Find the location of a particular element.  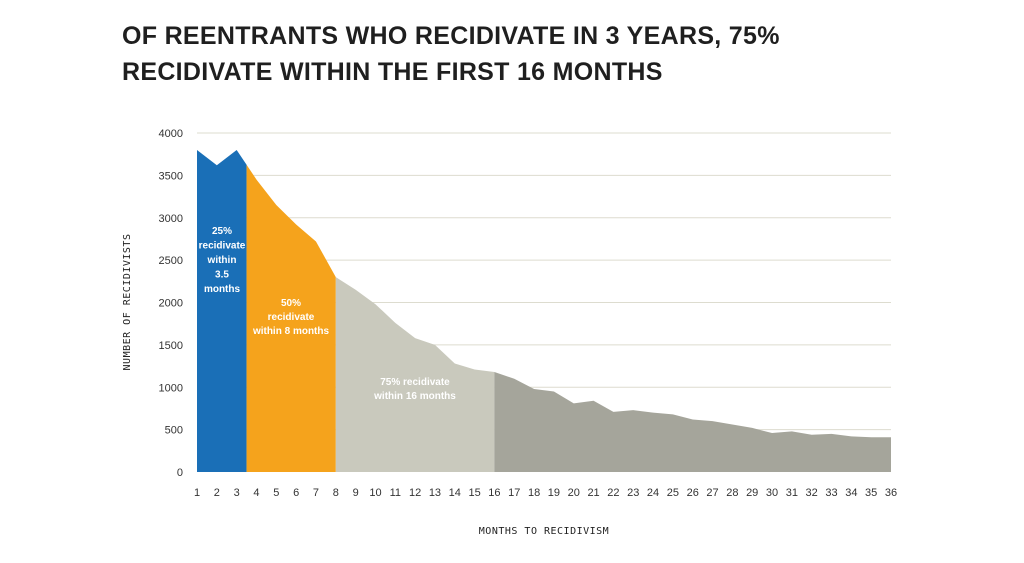

x-tick-label: 10 is located at coordinates (375, 493).